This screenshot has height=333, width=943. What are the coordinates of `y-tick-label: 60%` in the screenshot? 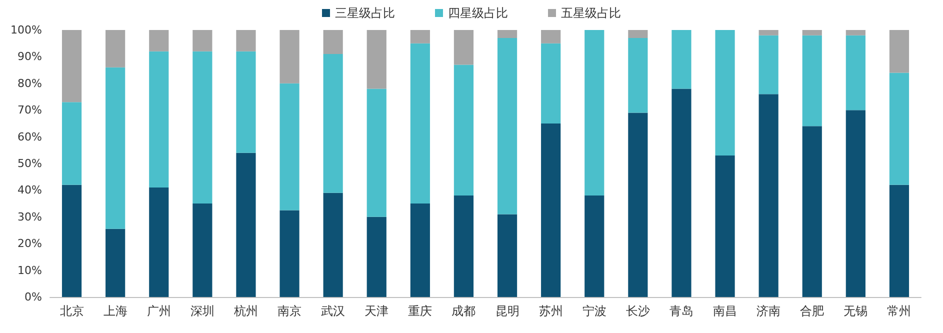 It's located at (30, 137).